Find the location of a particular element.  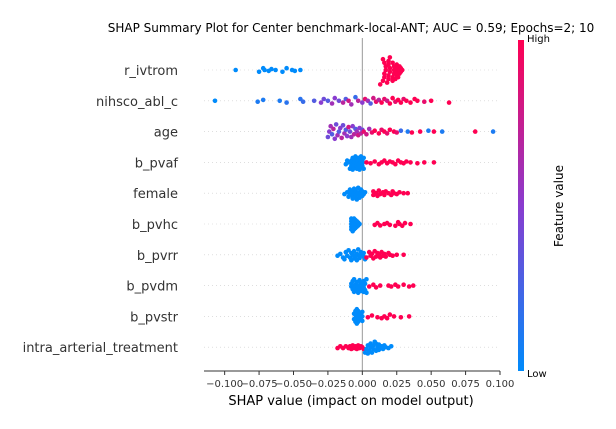

x-tick-label: −0.025 is located at coordinates (327, 384).